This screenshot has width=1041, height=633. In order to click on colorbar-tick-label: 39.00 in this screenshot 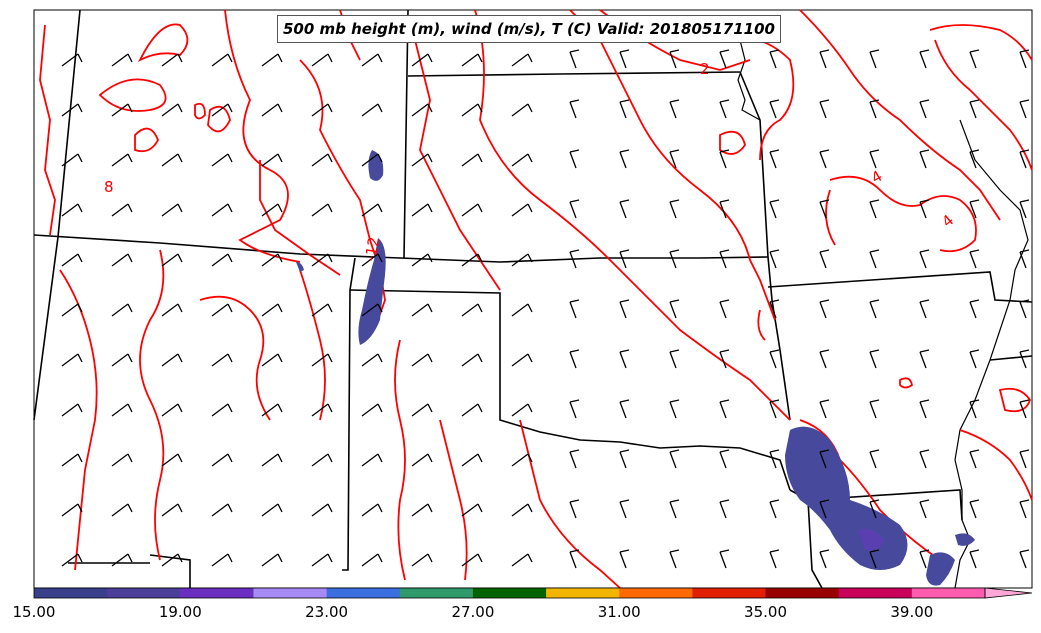, I will do `click(912, 612)`.